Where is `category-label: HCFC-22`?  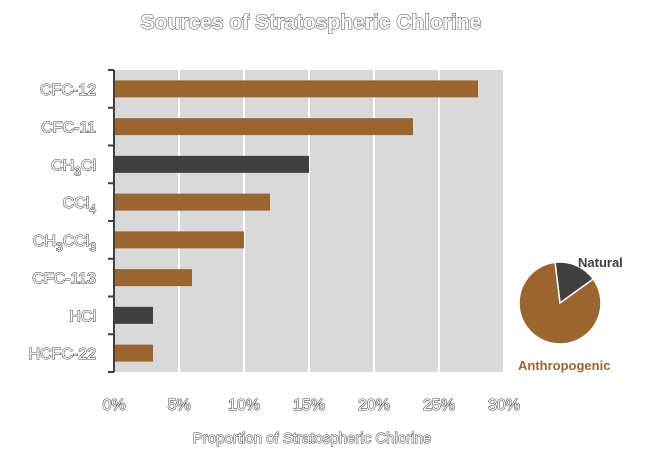 category-label: HCFC-22 is located at coordinates (62, 354).